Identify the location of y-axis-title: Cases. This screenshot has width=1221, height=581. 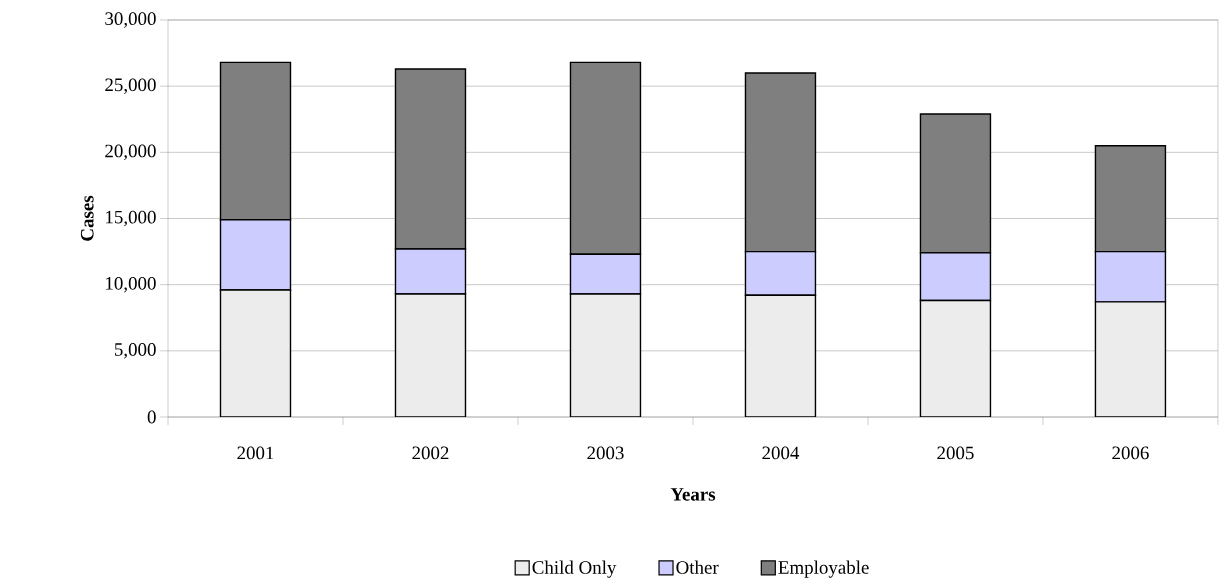
(87, 218).